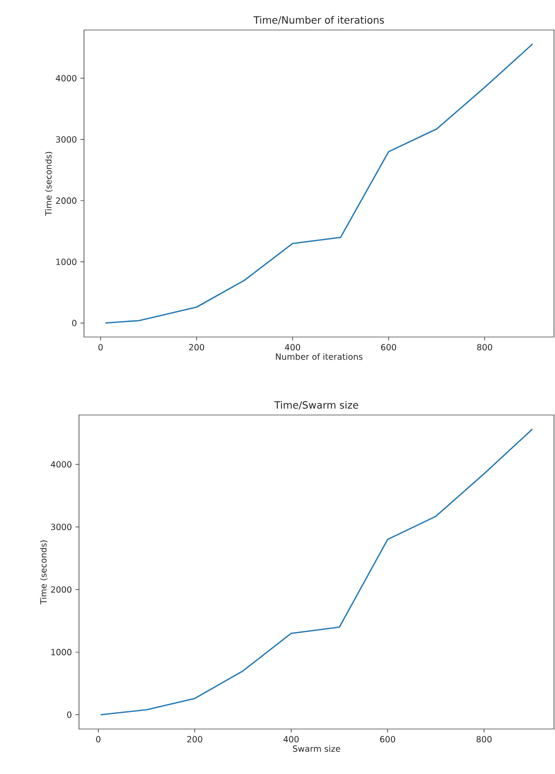 The height and width of the screenshot is (774, 555). I want to click on chart-title: Time/Number of iterations, so click(318, 20).